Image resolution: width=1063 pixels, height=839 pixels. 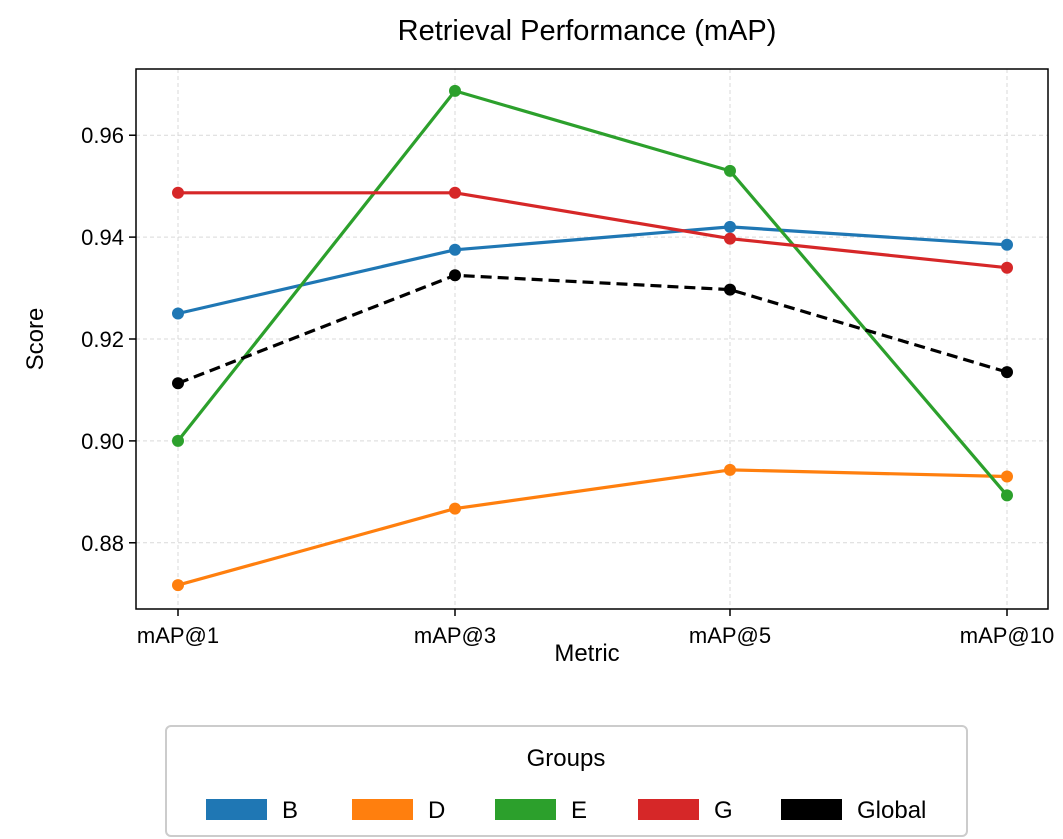 What do you see at coordinates (35, 339) in the screenshot?
I see `y-axis-label: Score` at bounding box center [35, 339].